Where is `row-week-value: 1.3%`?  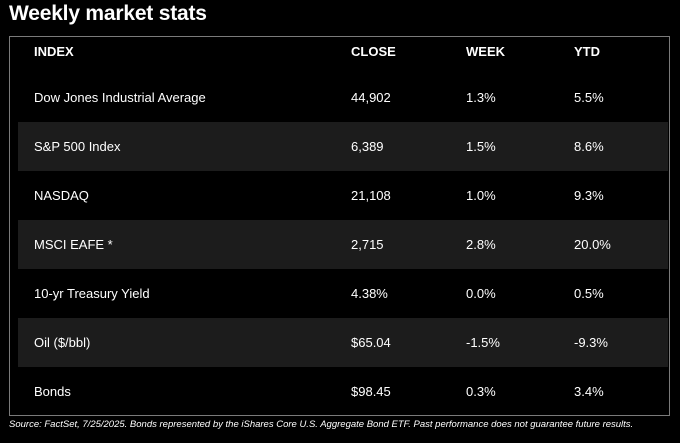
row-week-value: 1.3% is located at coordinates (481, 97).